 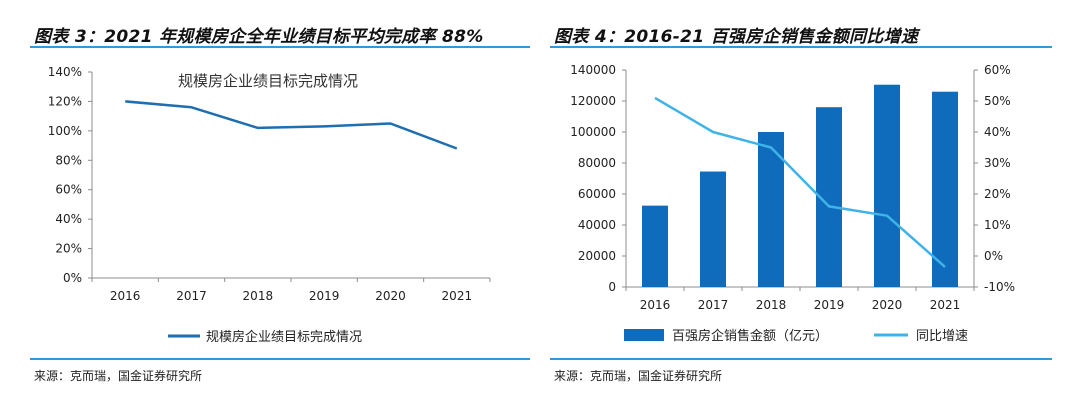 I want to click on y-tick-label: 0%, so click(x=72, y=278).